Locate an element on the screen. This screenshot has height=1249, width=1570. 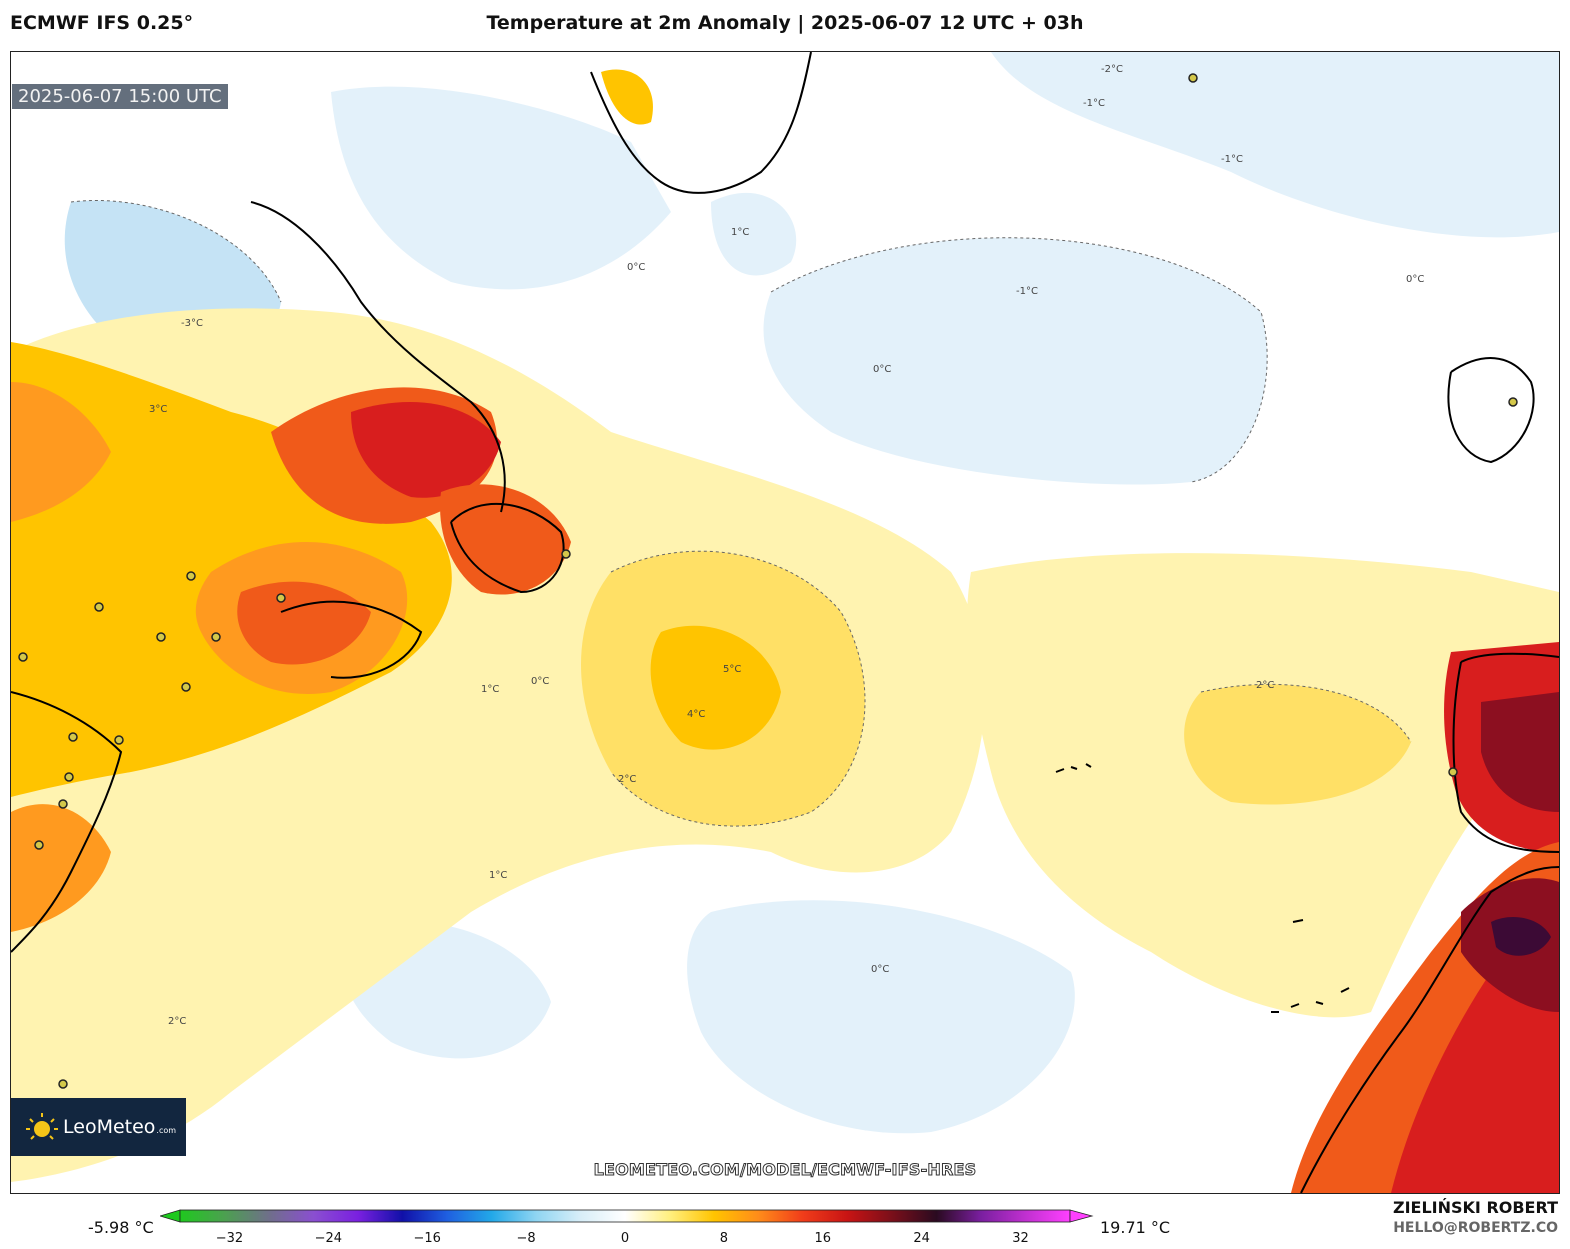
author-name: ZIELIŃSKI ROBERT is located at coordinates (1475, 1207).